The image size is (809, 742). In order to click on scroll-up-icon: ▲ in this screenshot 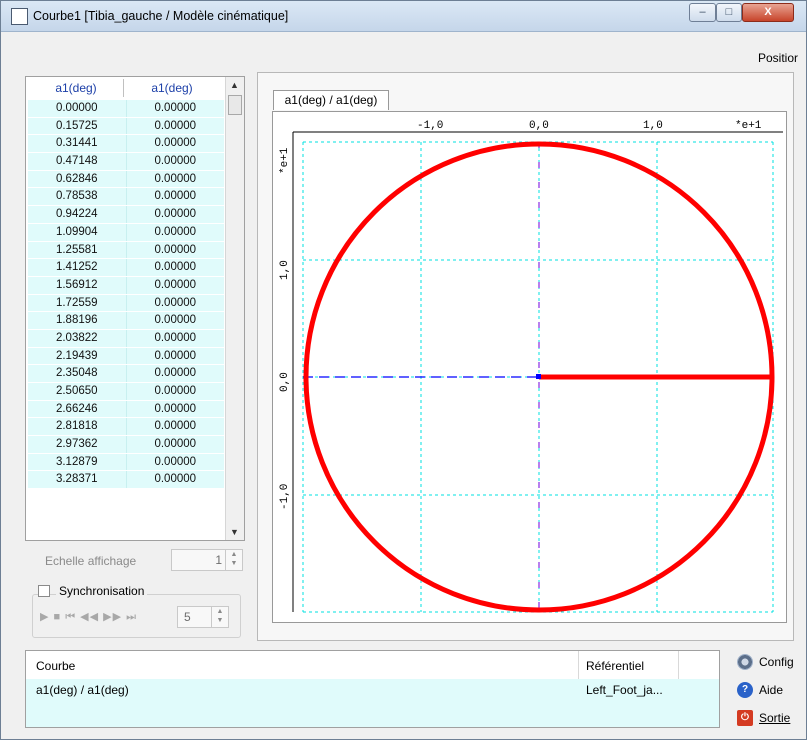, I will do `click(234, 85)`.